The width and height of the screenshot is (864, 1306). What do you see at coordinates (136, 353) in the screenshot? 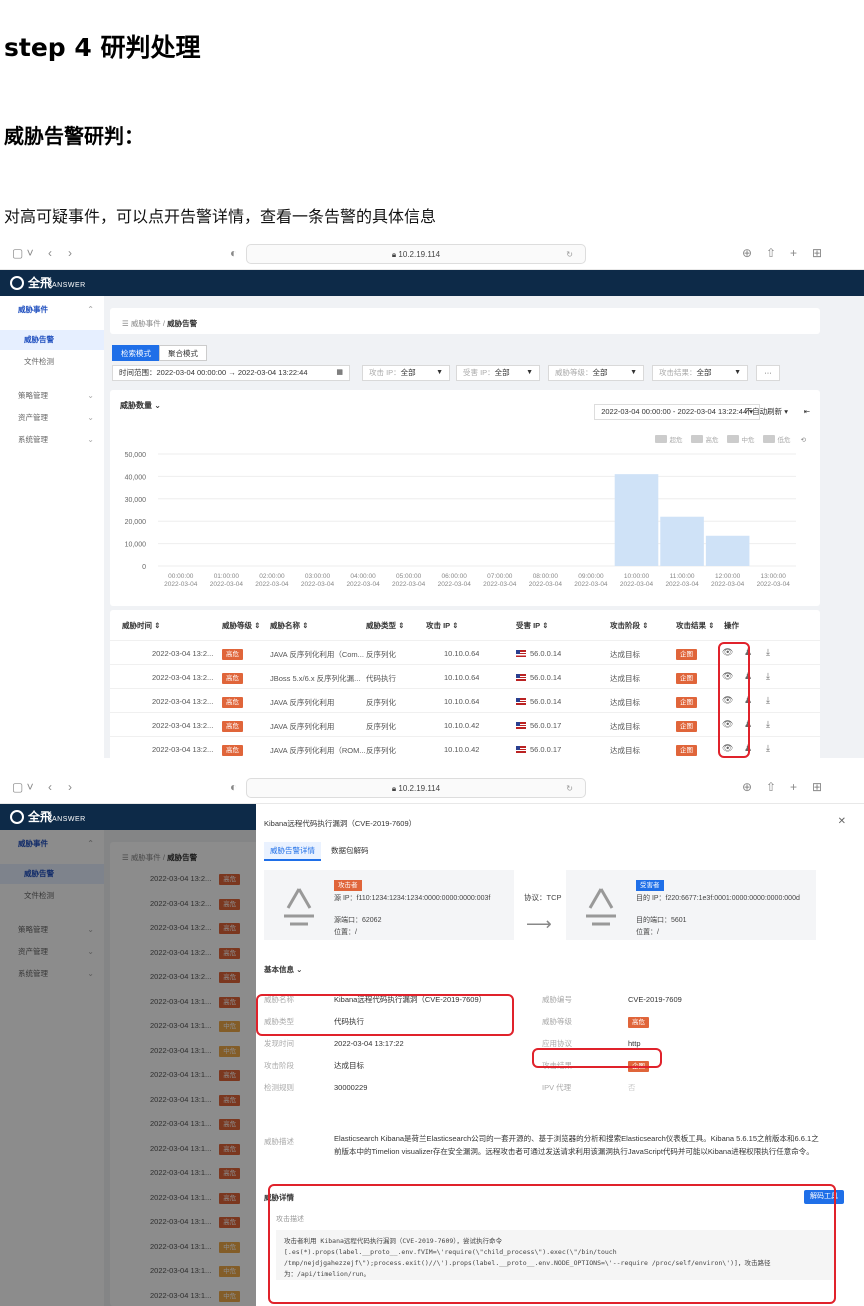
I see `tab-search-mode: 检索模式` at bounding box center [136, 353].